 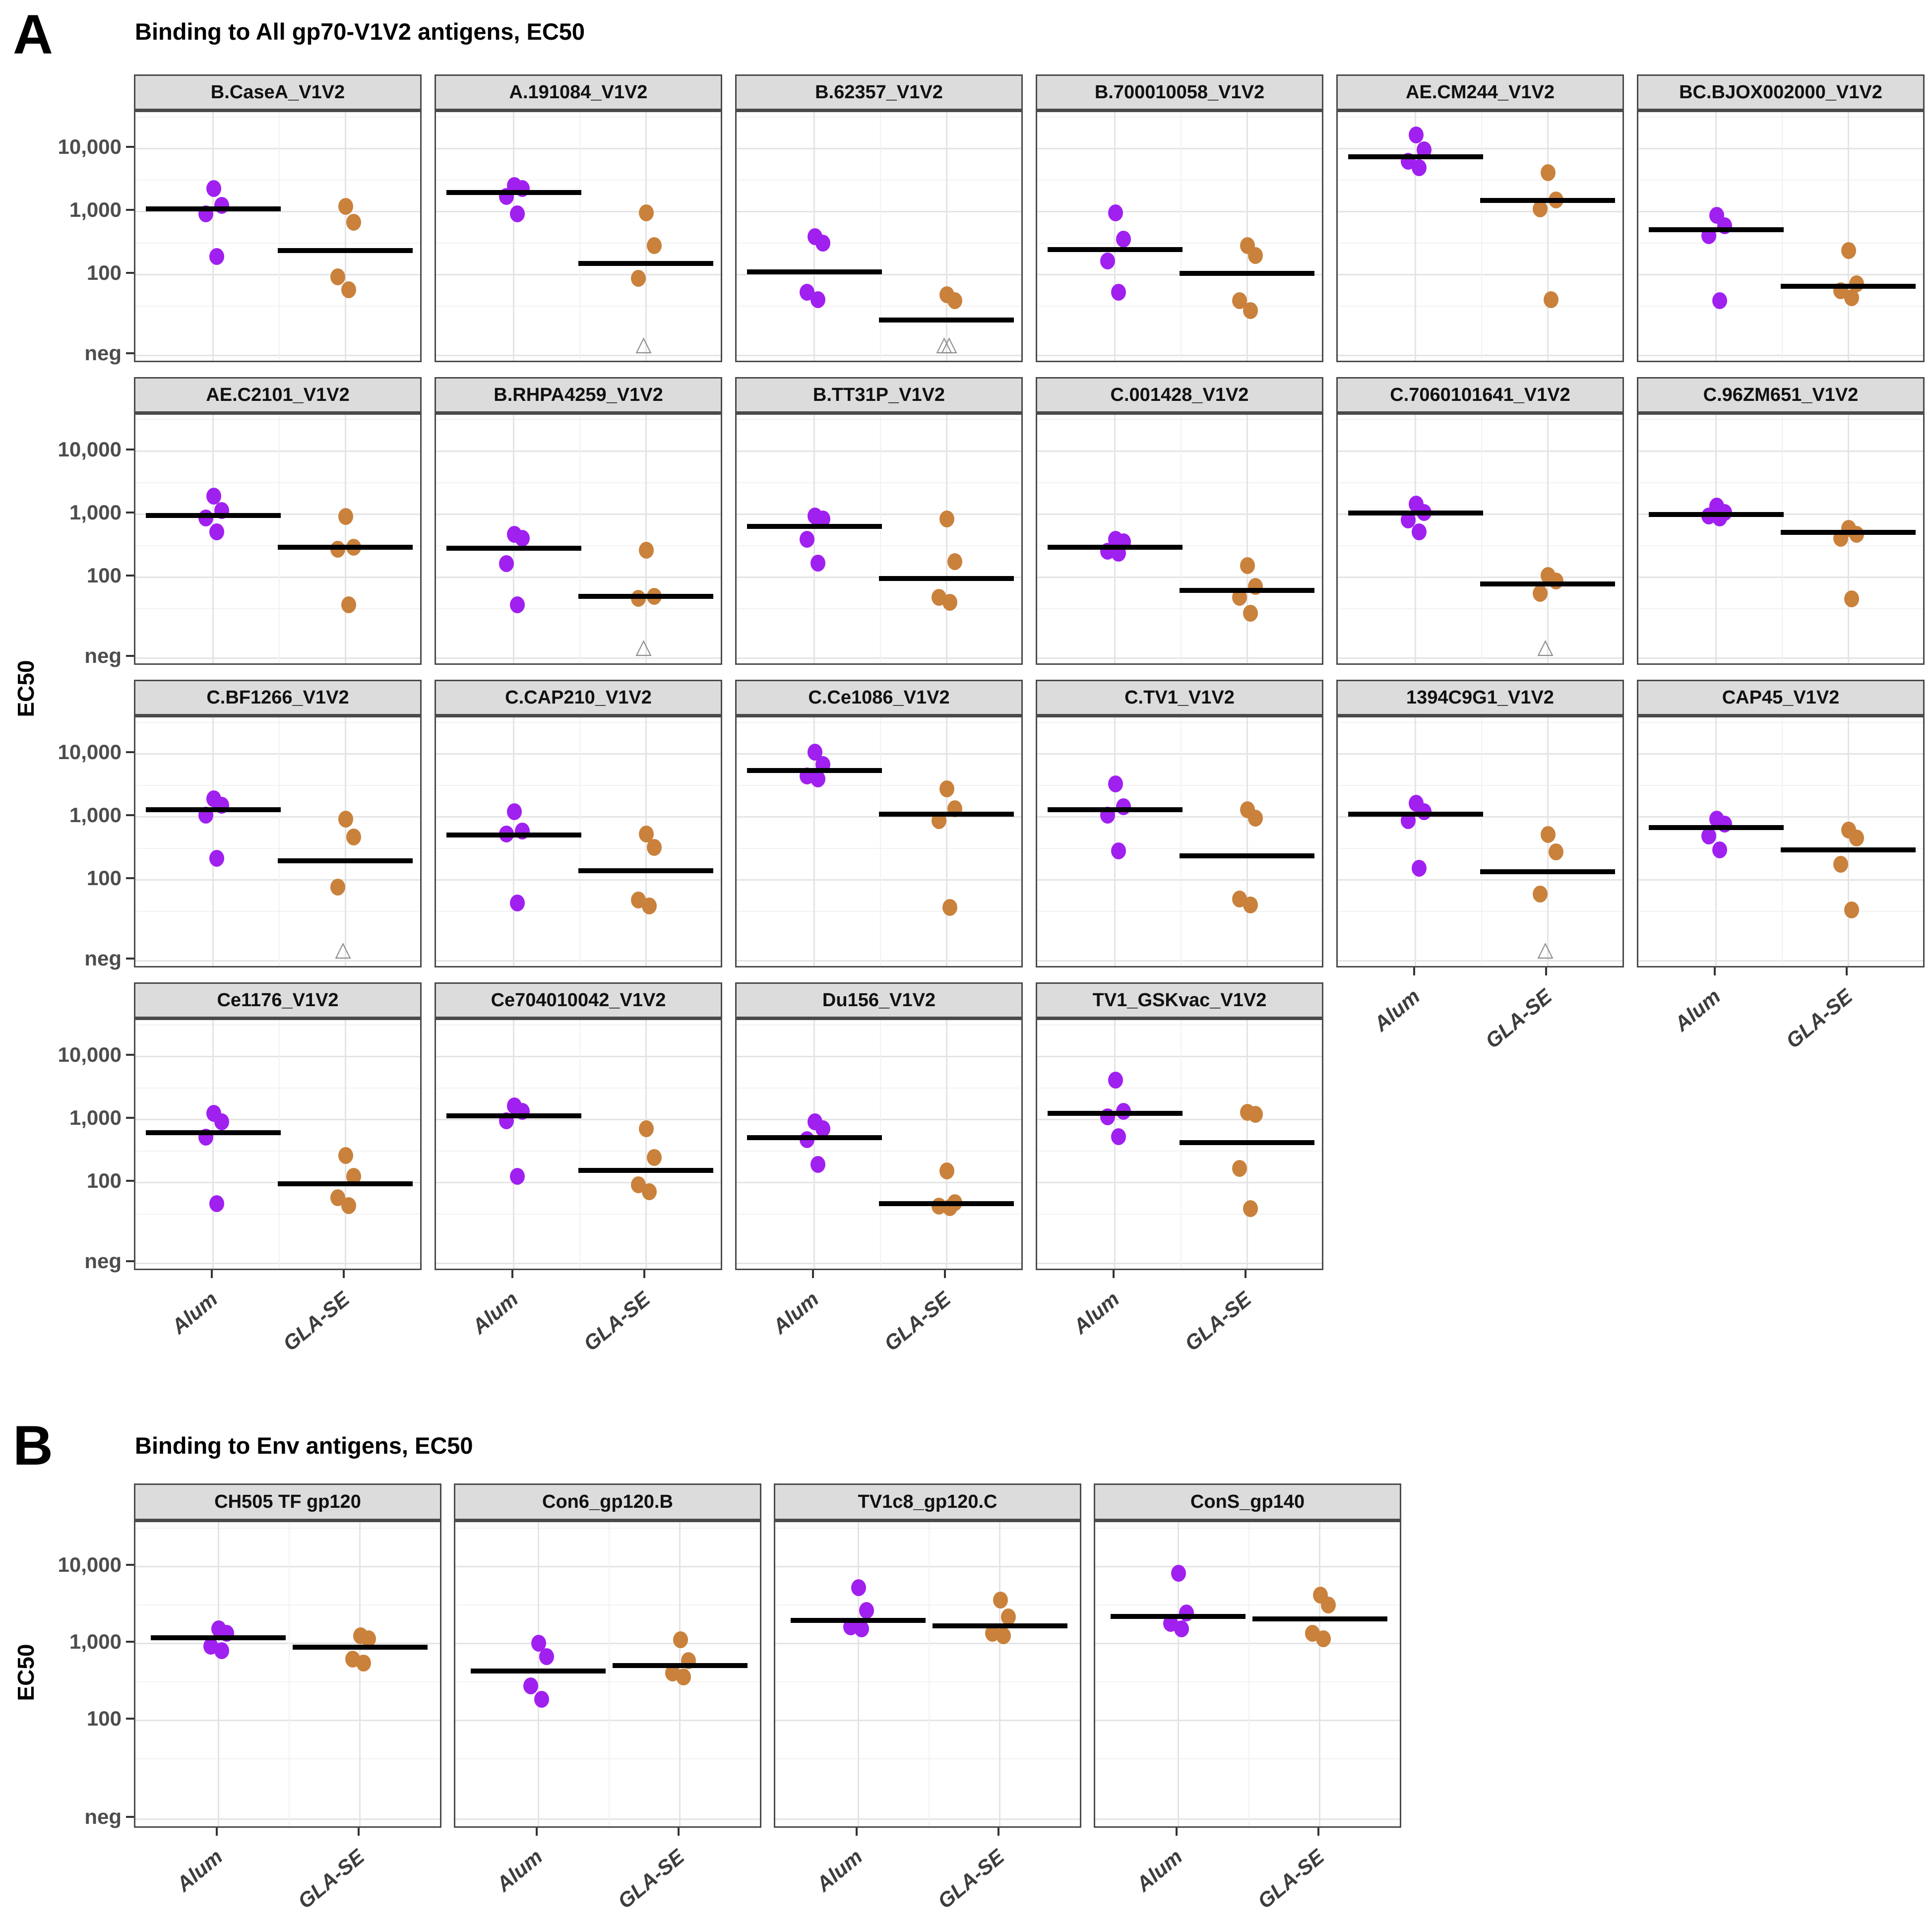 What do you see at coordinates (1179, 697) in the screenshot?
I see `facet-title: C.TV1_V1V2` at bounding box center [1179, 697].